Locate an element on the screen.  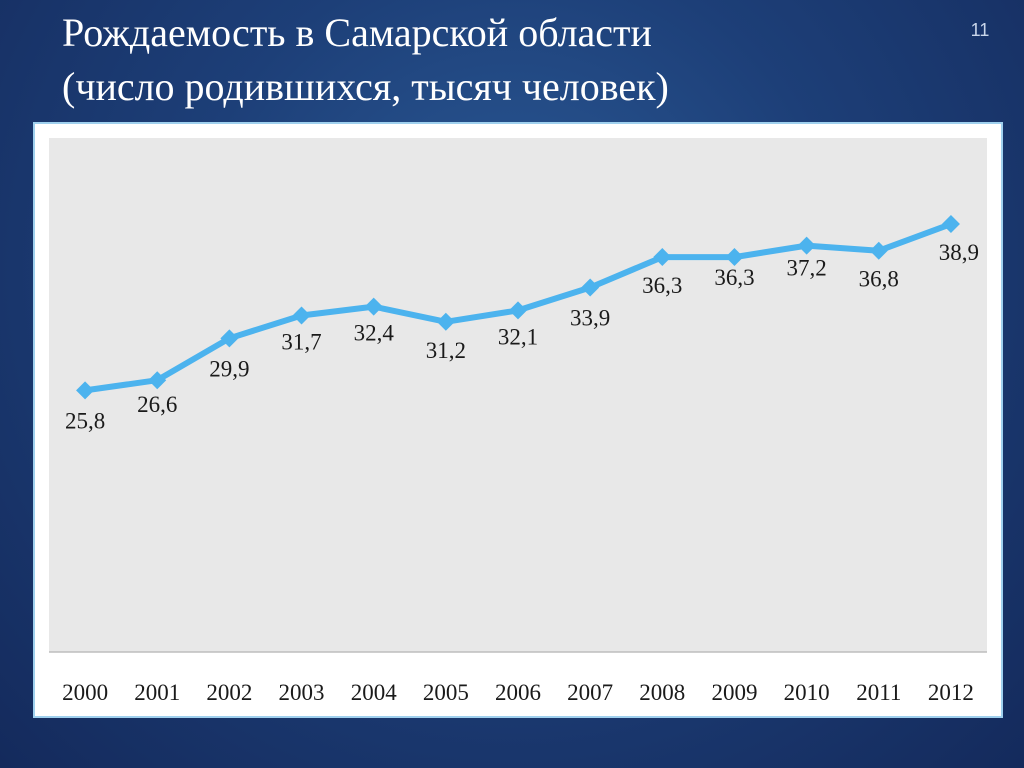
x-tick-label: 2008 is located at coordinates (662, 692).